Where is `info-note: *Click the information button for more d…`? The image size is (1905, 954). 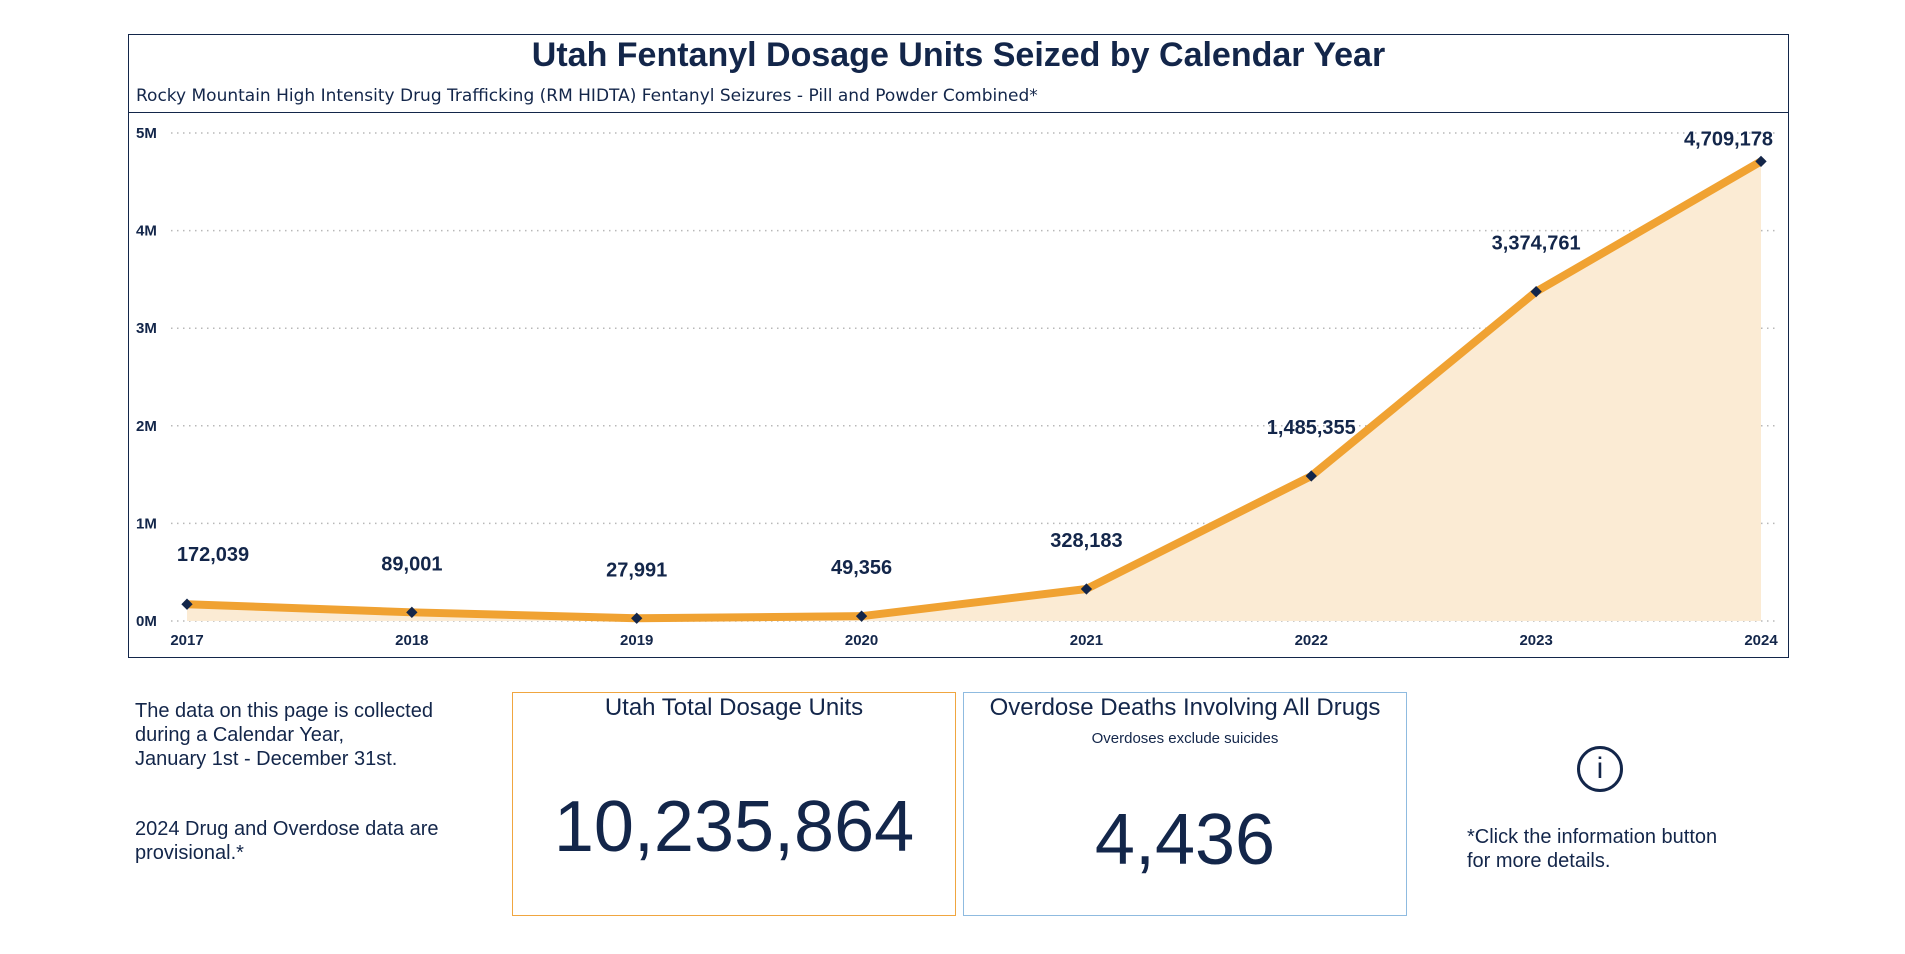 info-note: *Click the information button for more d… is located at coordinates (1592, 849).